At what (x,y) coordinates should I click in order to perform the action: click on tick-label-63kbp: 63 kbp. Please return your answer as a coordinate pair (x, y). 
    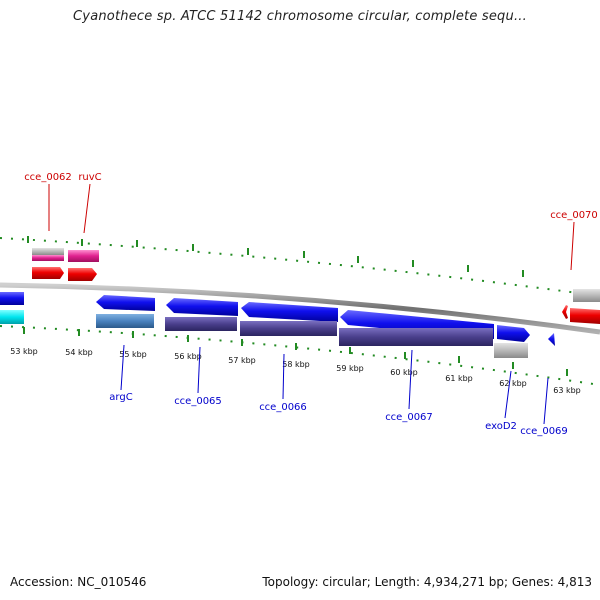
    Looking at the image, I should click on (567, 390).